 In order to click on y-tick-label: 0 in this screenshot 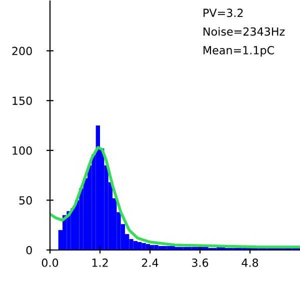, I will do `click(29, 250)`.